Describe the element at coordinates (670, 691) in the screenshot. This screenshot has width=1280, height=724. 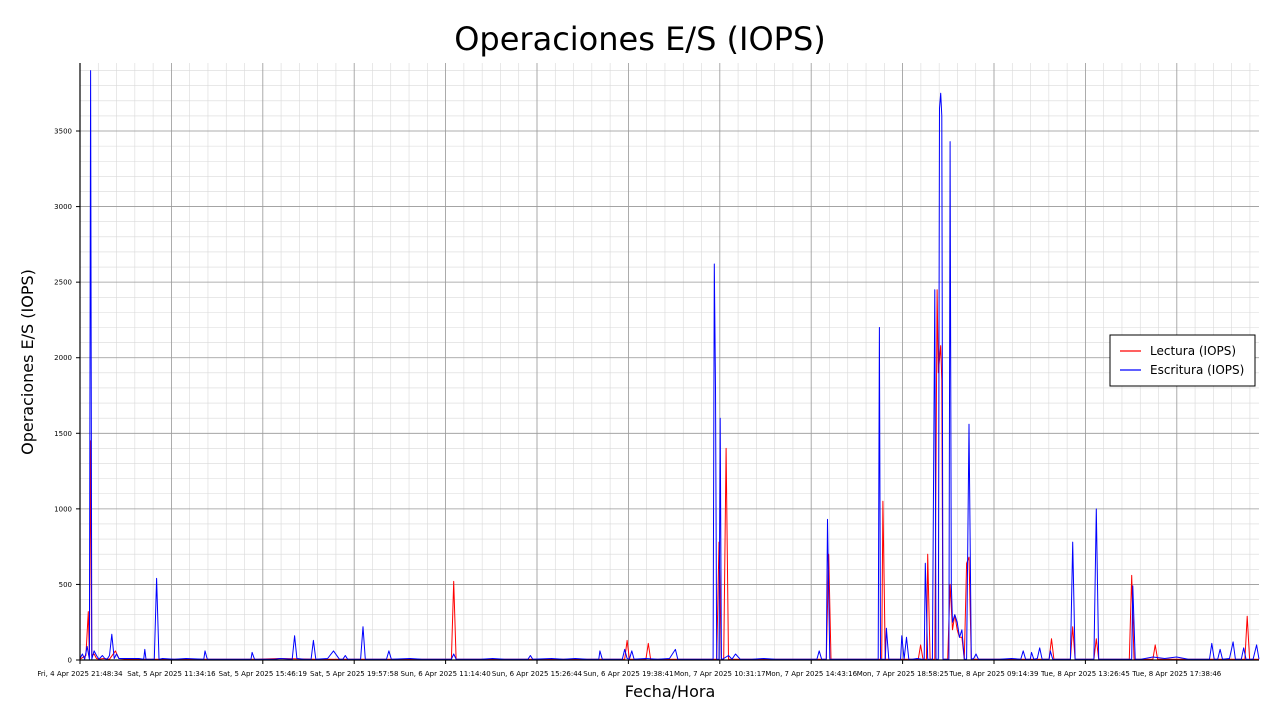
I see `x-axis-label: Fecha/Hora` at that location.